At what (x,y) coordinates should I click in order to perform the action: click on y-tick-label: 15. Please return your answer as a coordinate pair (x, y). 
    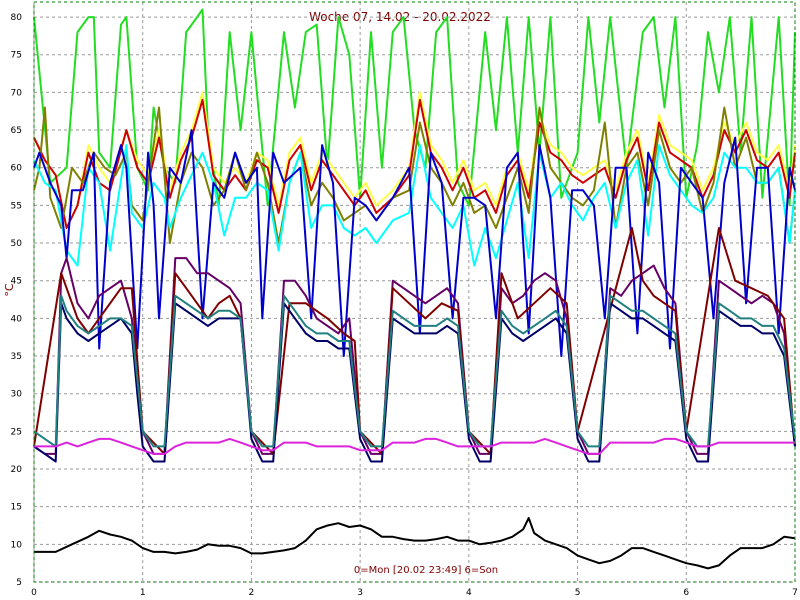
    Looking at the image, I should click on (16, 508).